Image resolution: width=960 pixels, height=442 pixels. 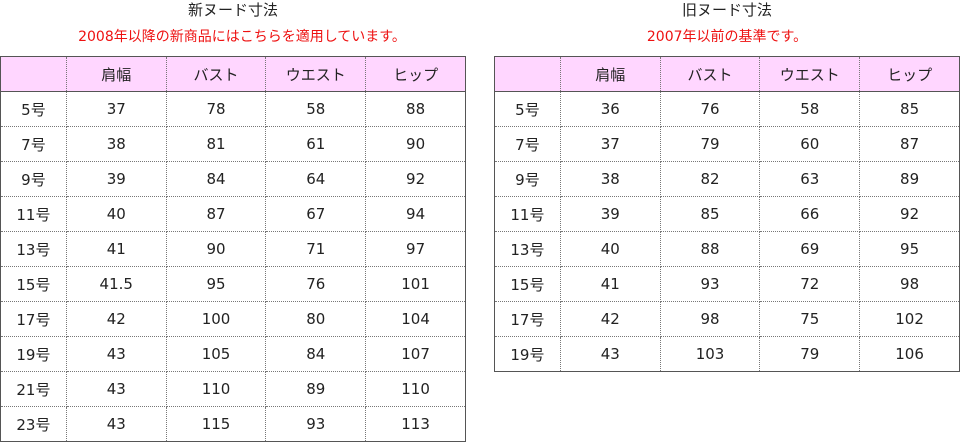 What do you see at coordinates (727, 319) in the screenshot?
I see `table-row: 17号 42 98 75 102` at bounding box center [727, 319].